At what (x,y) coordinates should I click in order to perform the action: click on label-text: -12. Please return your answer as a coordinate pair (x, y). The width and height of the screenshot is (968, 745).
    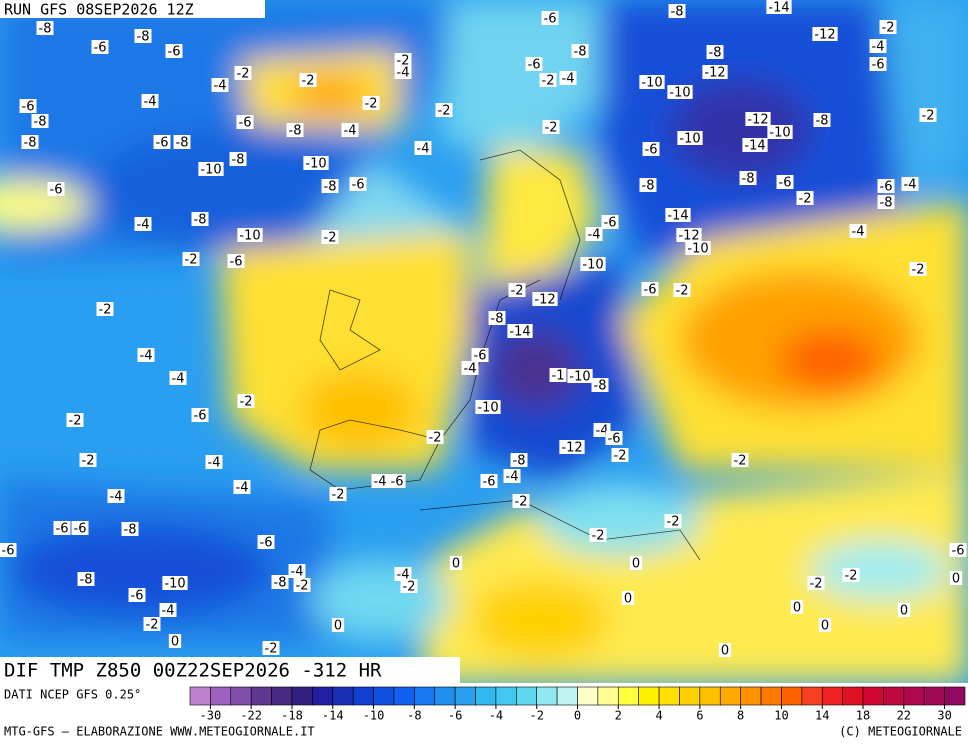
    Looking at the image, I should click on (714, 73).